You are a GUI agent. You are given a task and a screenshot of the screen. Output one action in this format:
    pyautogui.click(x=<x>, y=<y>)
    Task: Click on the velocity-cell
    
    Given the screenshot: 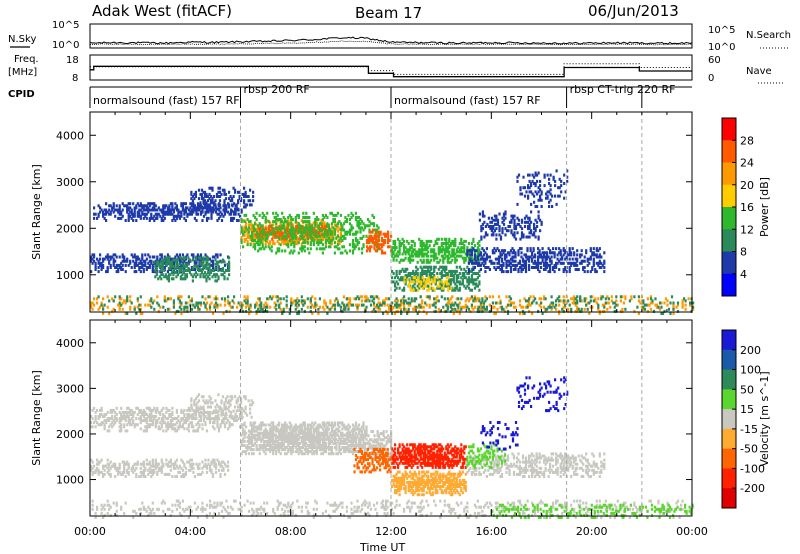 What is the action you would take?
    pyautogui.click(x=155, y=416)
    